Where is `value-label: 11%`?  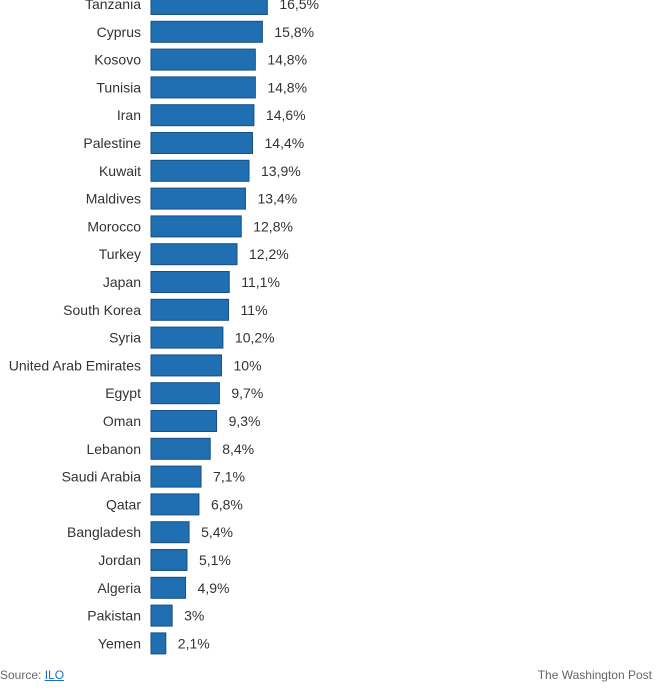 value-label: 11% is located at coordinates (254, 310).